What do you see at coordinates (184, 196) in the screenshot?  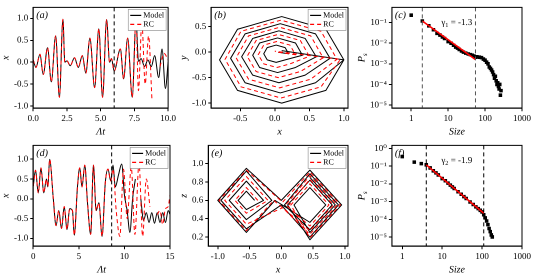 I see `y-axis-title: z` at bounding box center [184, 196].